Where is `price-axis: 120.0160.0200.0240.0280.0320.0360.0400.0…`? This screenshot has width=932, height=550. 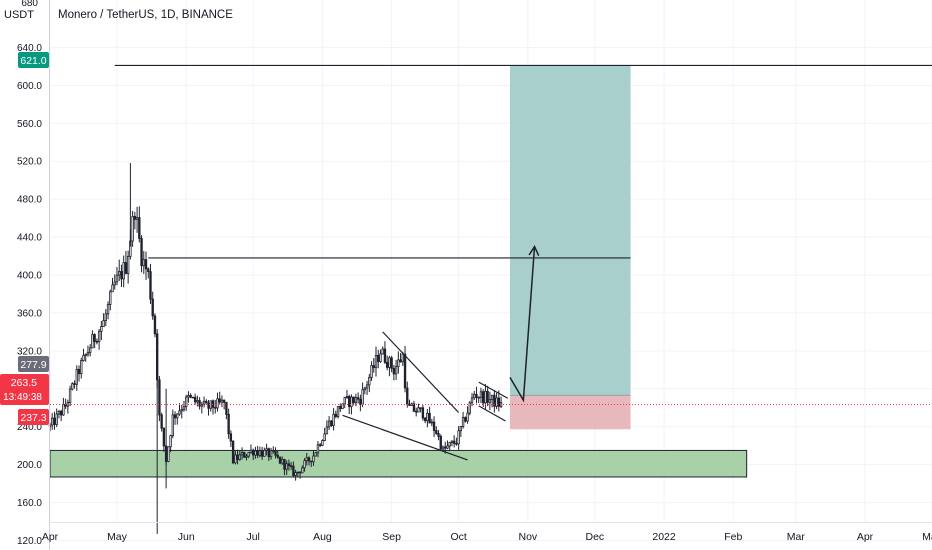 price-axis: 120.0160.0200.0240.0280.0320.0360.0400.0… is located at coordinates (33, 275).